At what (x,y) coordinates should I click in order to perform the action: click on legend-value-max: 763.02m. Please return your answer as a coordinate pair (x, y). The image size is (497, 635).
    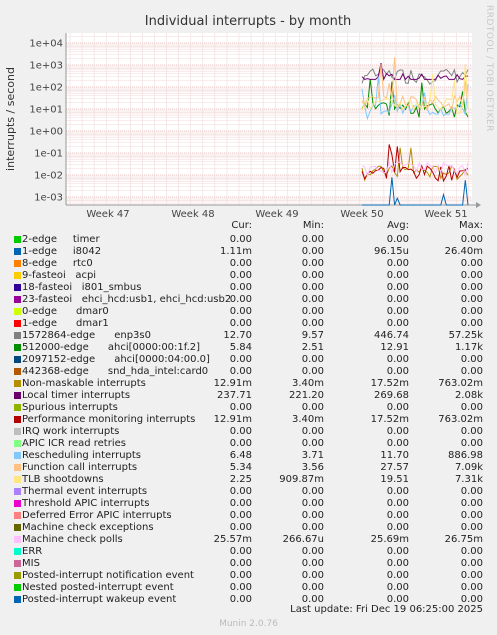
    Looking at the image, I should click on (460, 383).